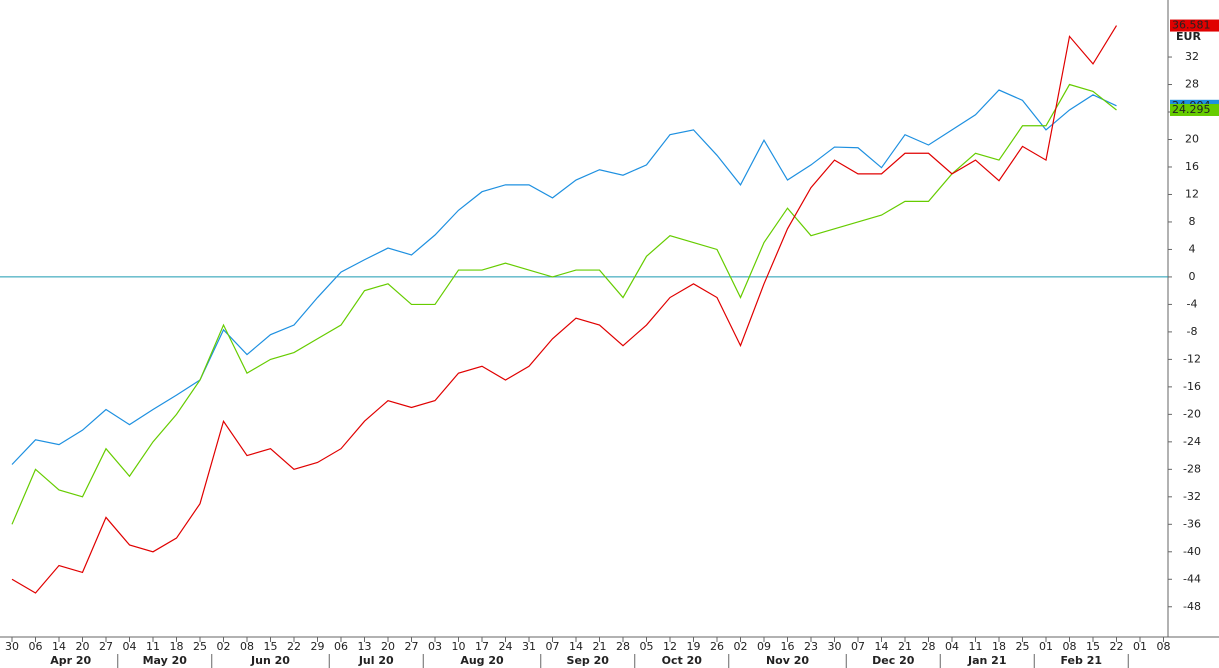 The image size is (1219, 668). I want to click on month-label: Nov 20, so click(787, 660).